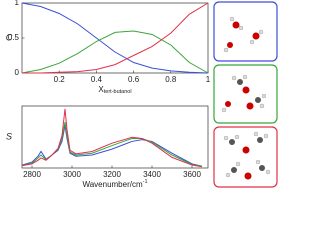  Describe the element at coordinates (14, 37) in the screenshot. I see `y-tick-label: 0.5` at that location.